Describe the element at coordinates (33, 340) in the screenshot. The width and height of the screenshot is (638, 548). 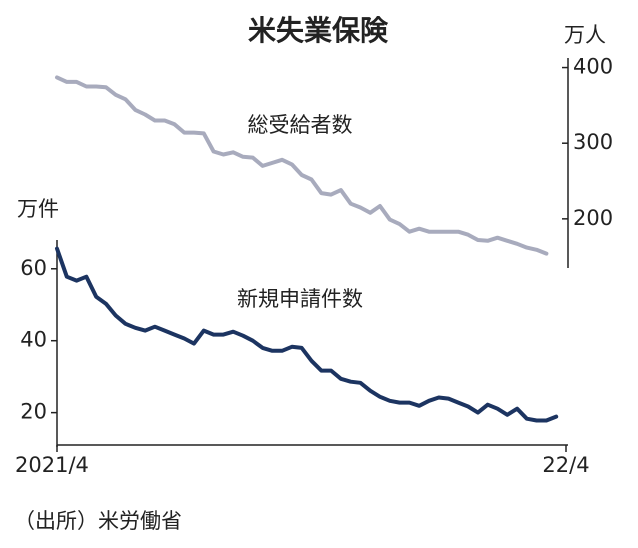
I see `y-tick-label: 40` at that location.